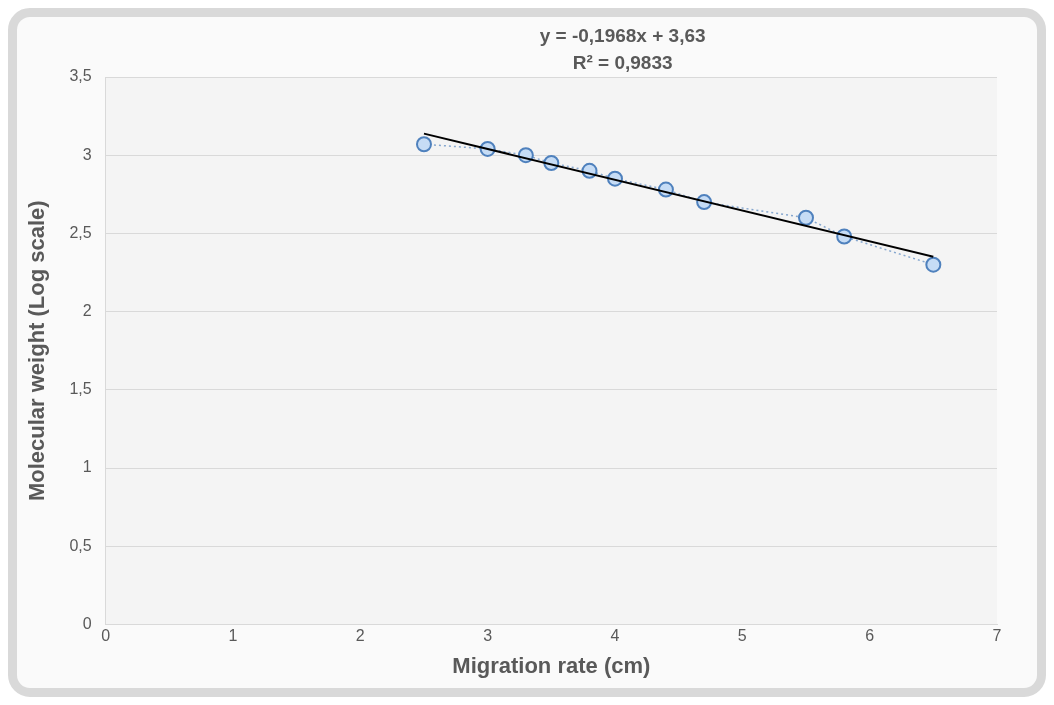  I want to click on y-tick-label: 3,5, so click(80, 76).